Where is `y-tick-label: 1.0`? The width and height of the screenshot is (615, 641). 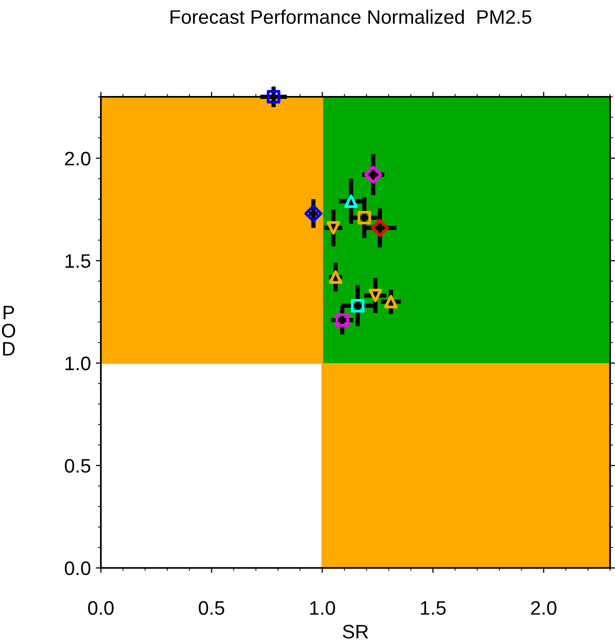
y-tick-label: 1.0 is located at coordinates (78, 363).